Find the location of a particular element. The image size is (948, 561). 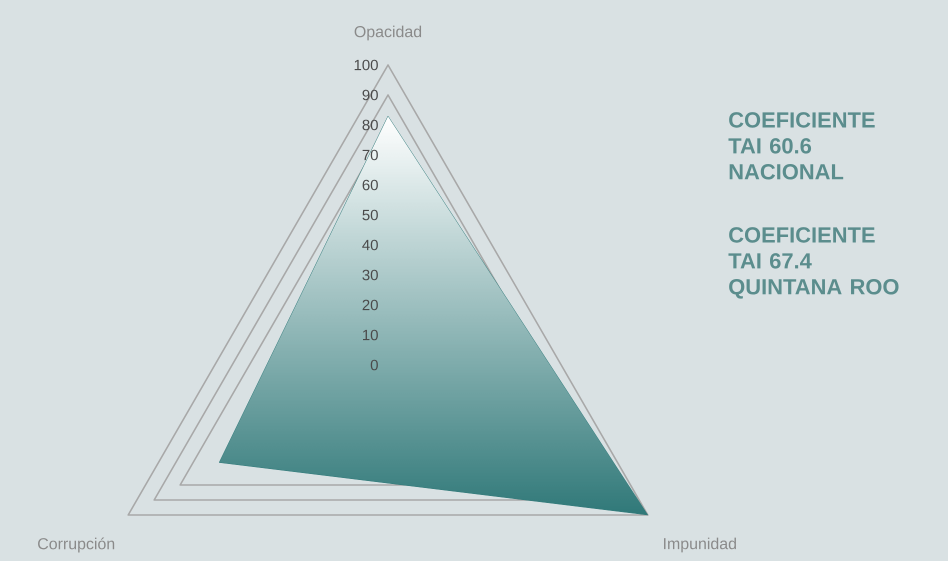

text: COEFICIENTE TAI 67.4 QUINTANA ROO is located at coordinates (813, 263).